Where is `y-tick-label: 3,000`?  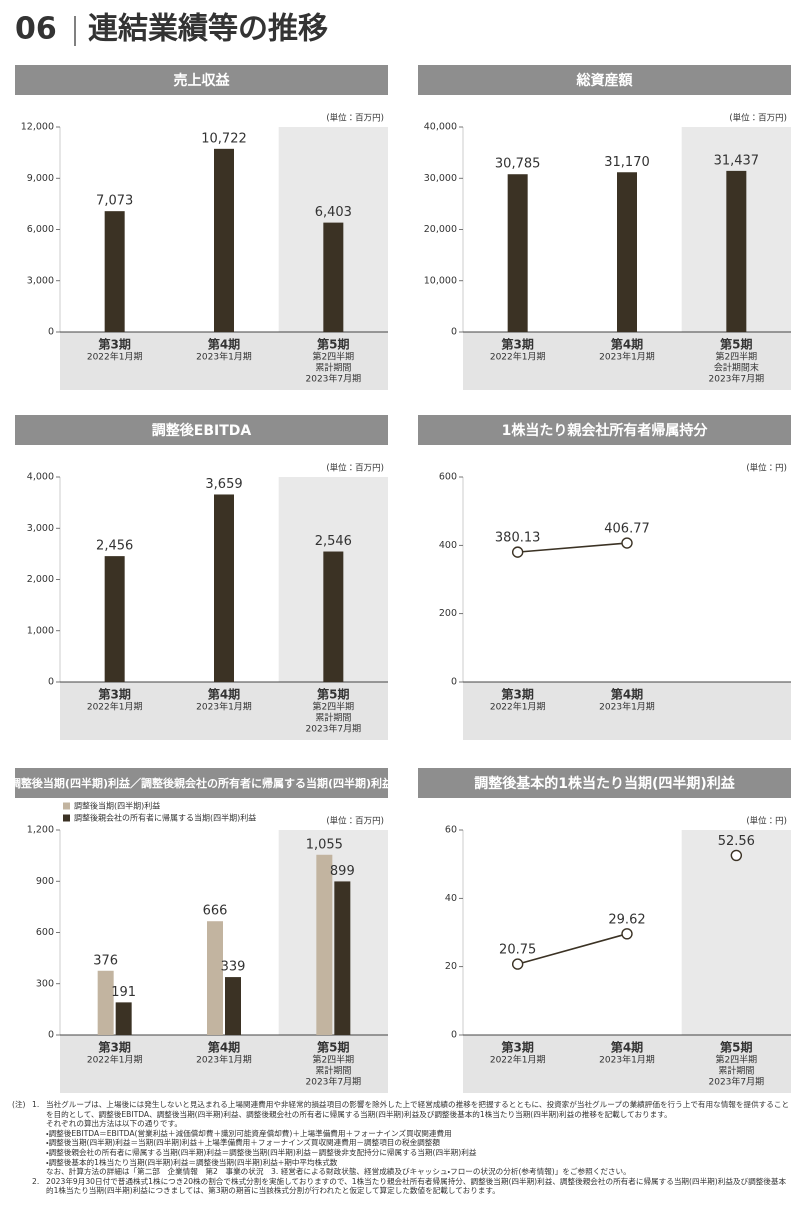
y-tick-label: 3,000 is located at coordinates (40, 528).